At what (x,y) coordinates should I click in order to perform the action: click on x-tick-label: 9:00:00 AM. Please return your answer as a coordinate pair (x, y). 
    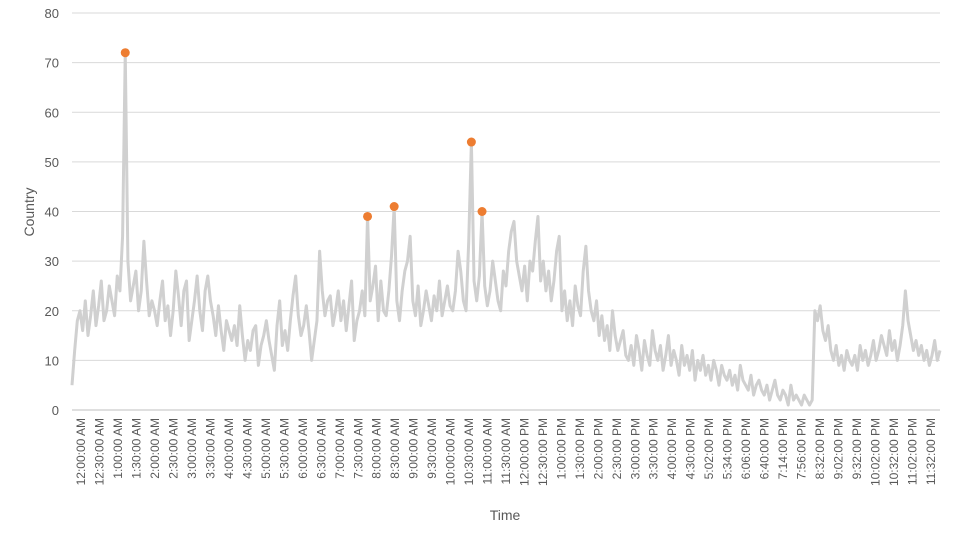
    Looking at the image, I should click on (414, 448).